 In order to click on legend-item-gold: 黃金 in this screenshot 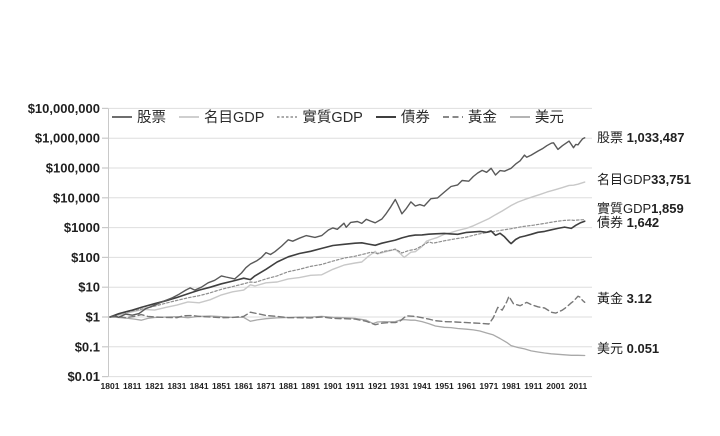, I will do `click(469, 116)`.